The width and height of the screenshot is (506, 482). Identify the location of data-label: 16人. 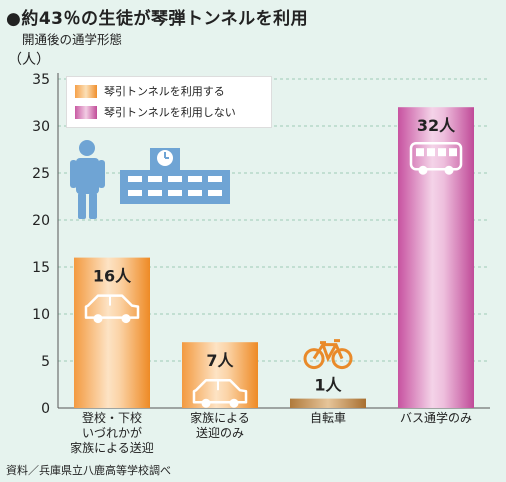
(112, 276).